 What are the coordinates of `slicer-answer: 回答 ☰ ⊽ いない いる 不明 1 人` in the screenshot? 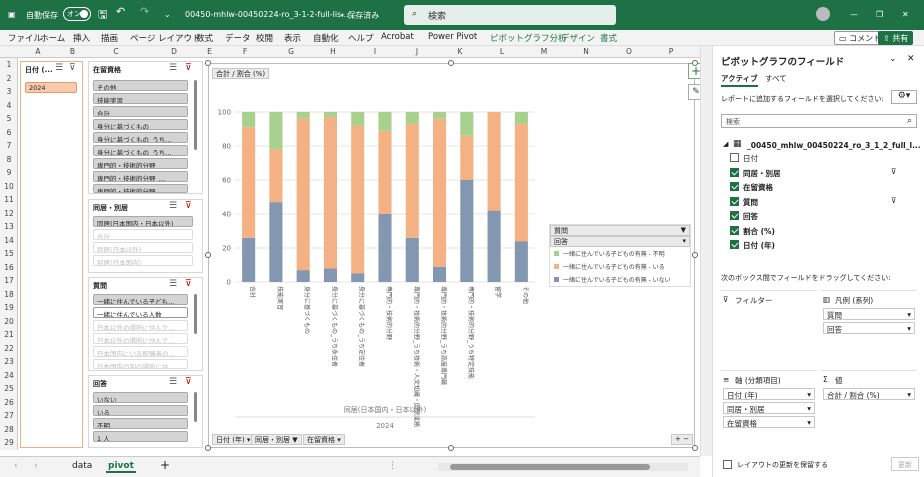 It's located at (145, 411).